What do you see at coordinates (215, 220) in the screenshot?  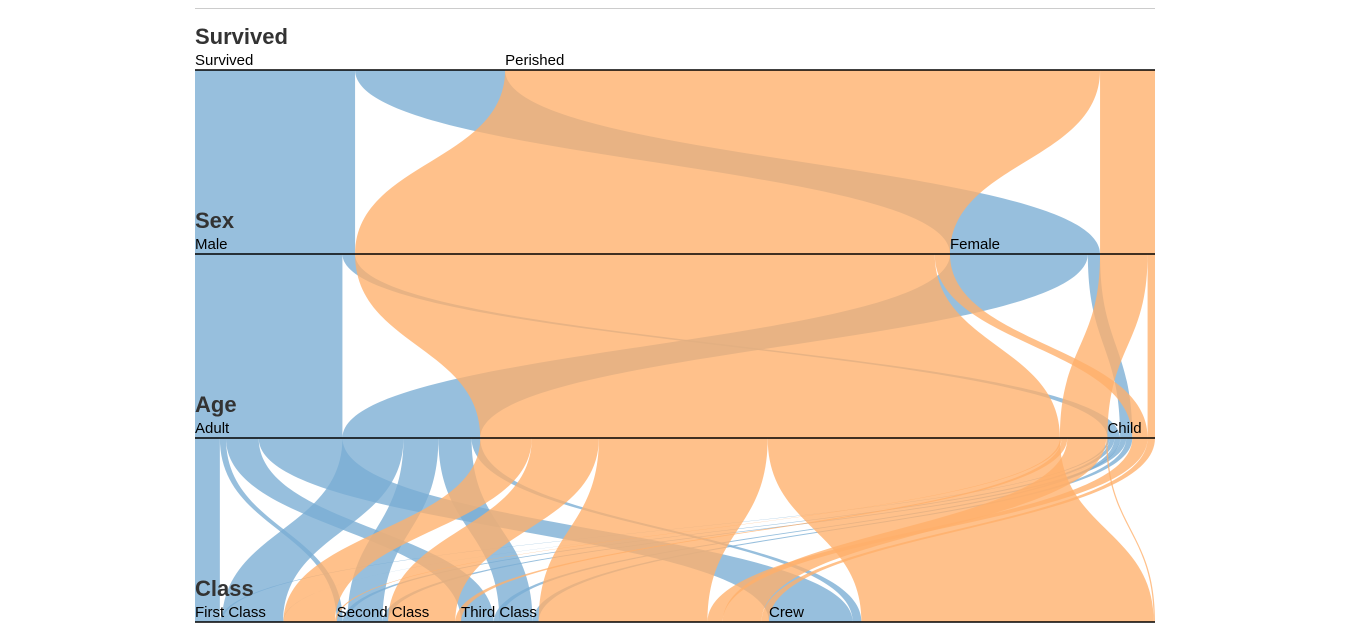 I see `dimension-title-sex: Sex` at bounding box center [215, 220].